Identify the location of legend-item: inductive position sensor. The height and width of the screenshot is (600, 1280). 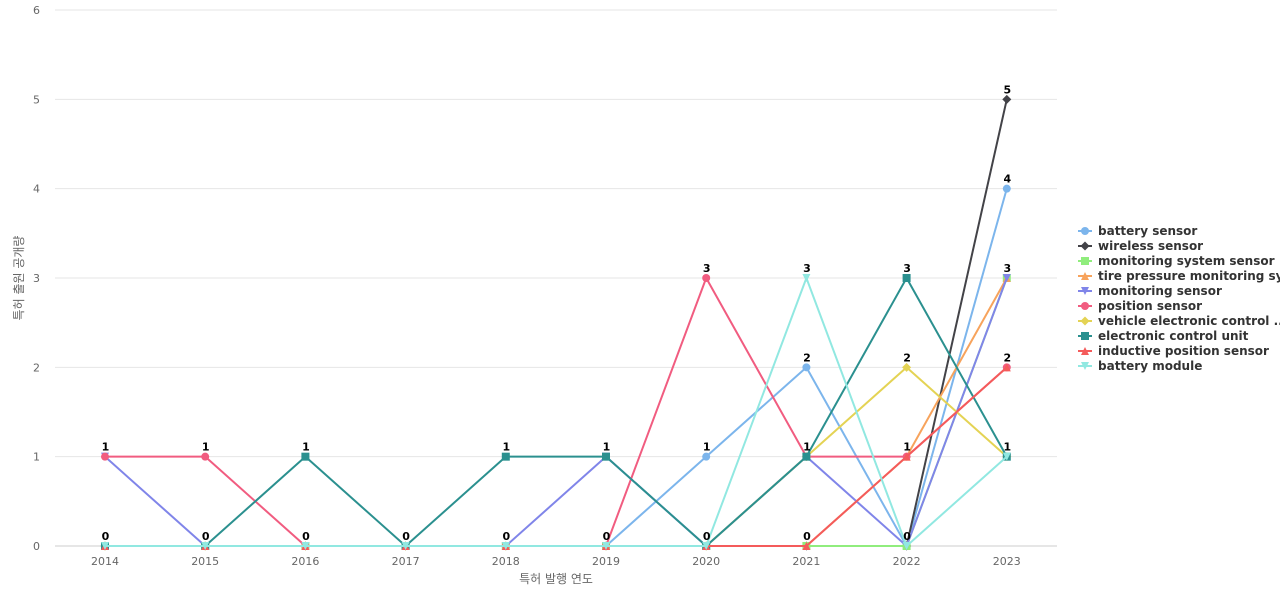
(1173, 351).